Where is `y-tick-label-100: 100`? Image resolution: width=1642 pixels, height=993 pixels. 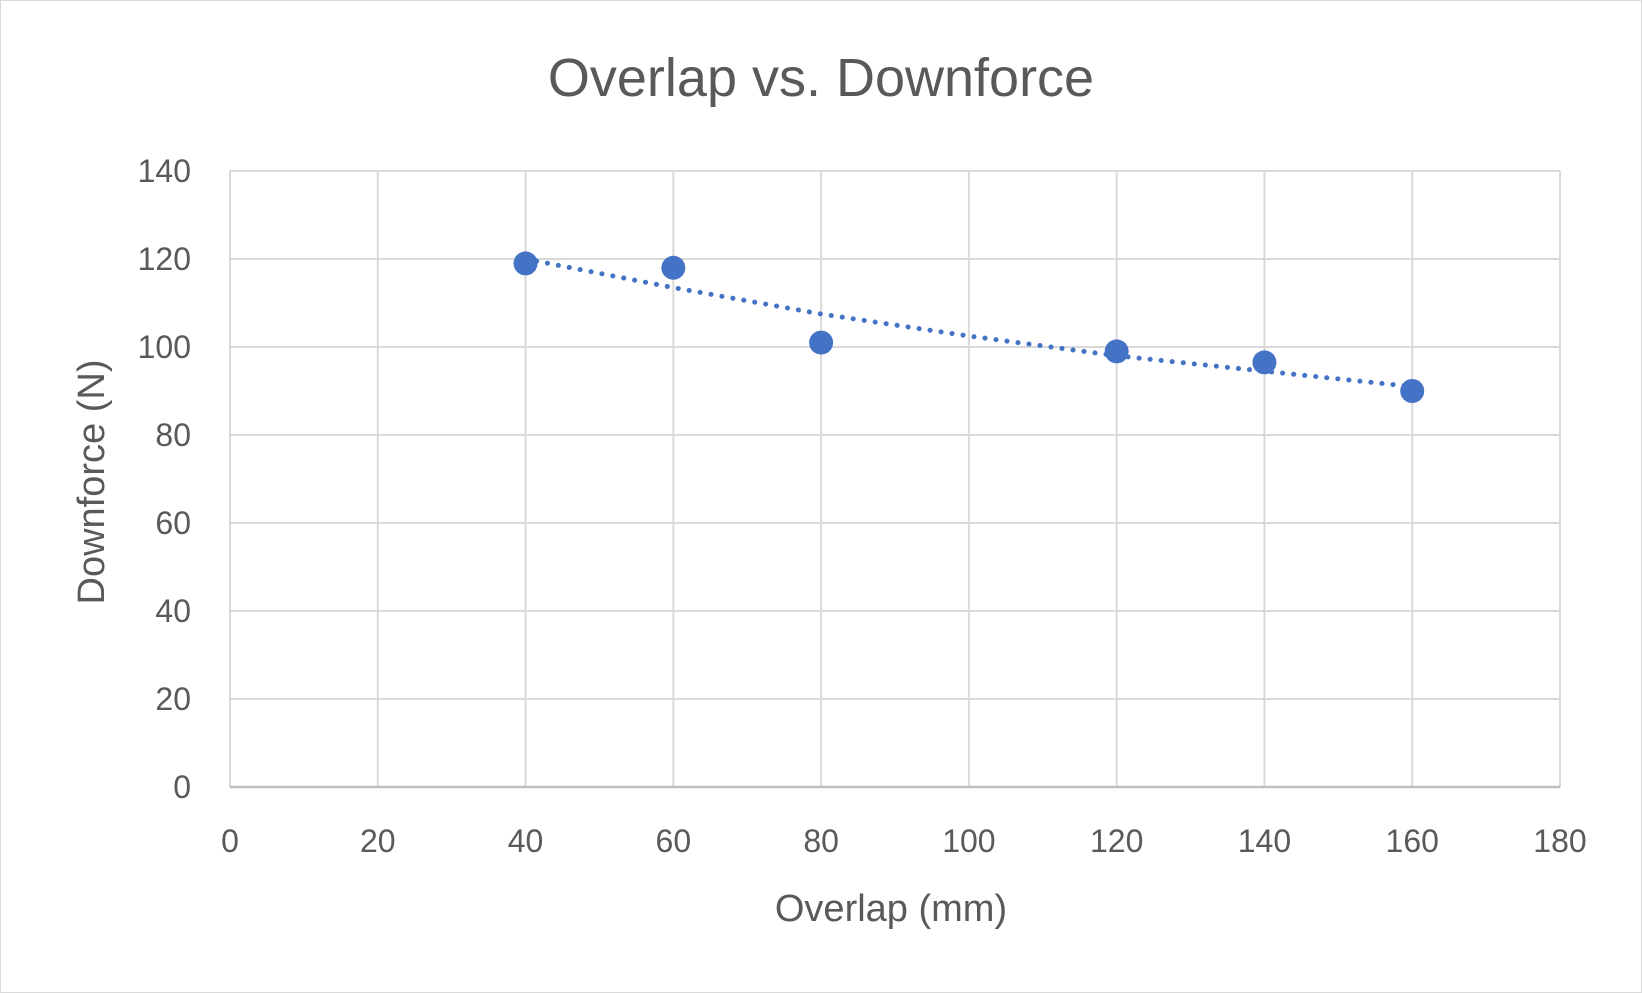 y-tick-label-100: 100 is located at coordinates (164, 347).